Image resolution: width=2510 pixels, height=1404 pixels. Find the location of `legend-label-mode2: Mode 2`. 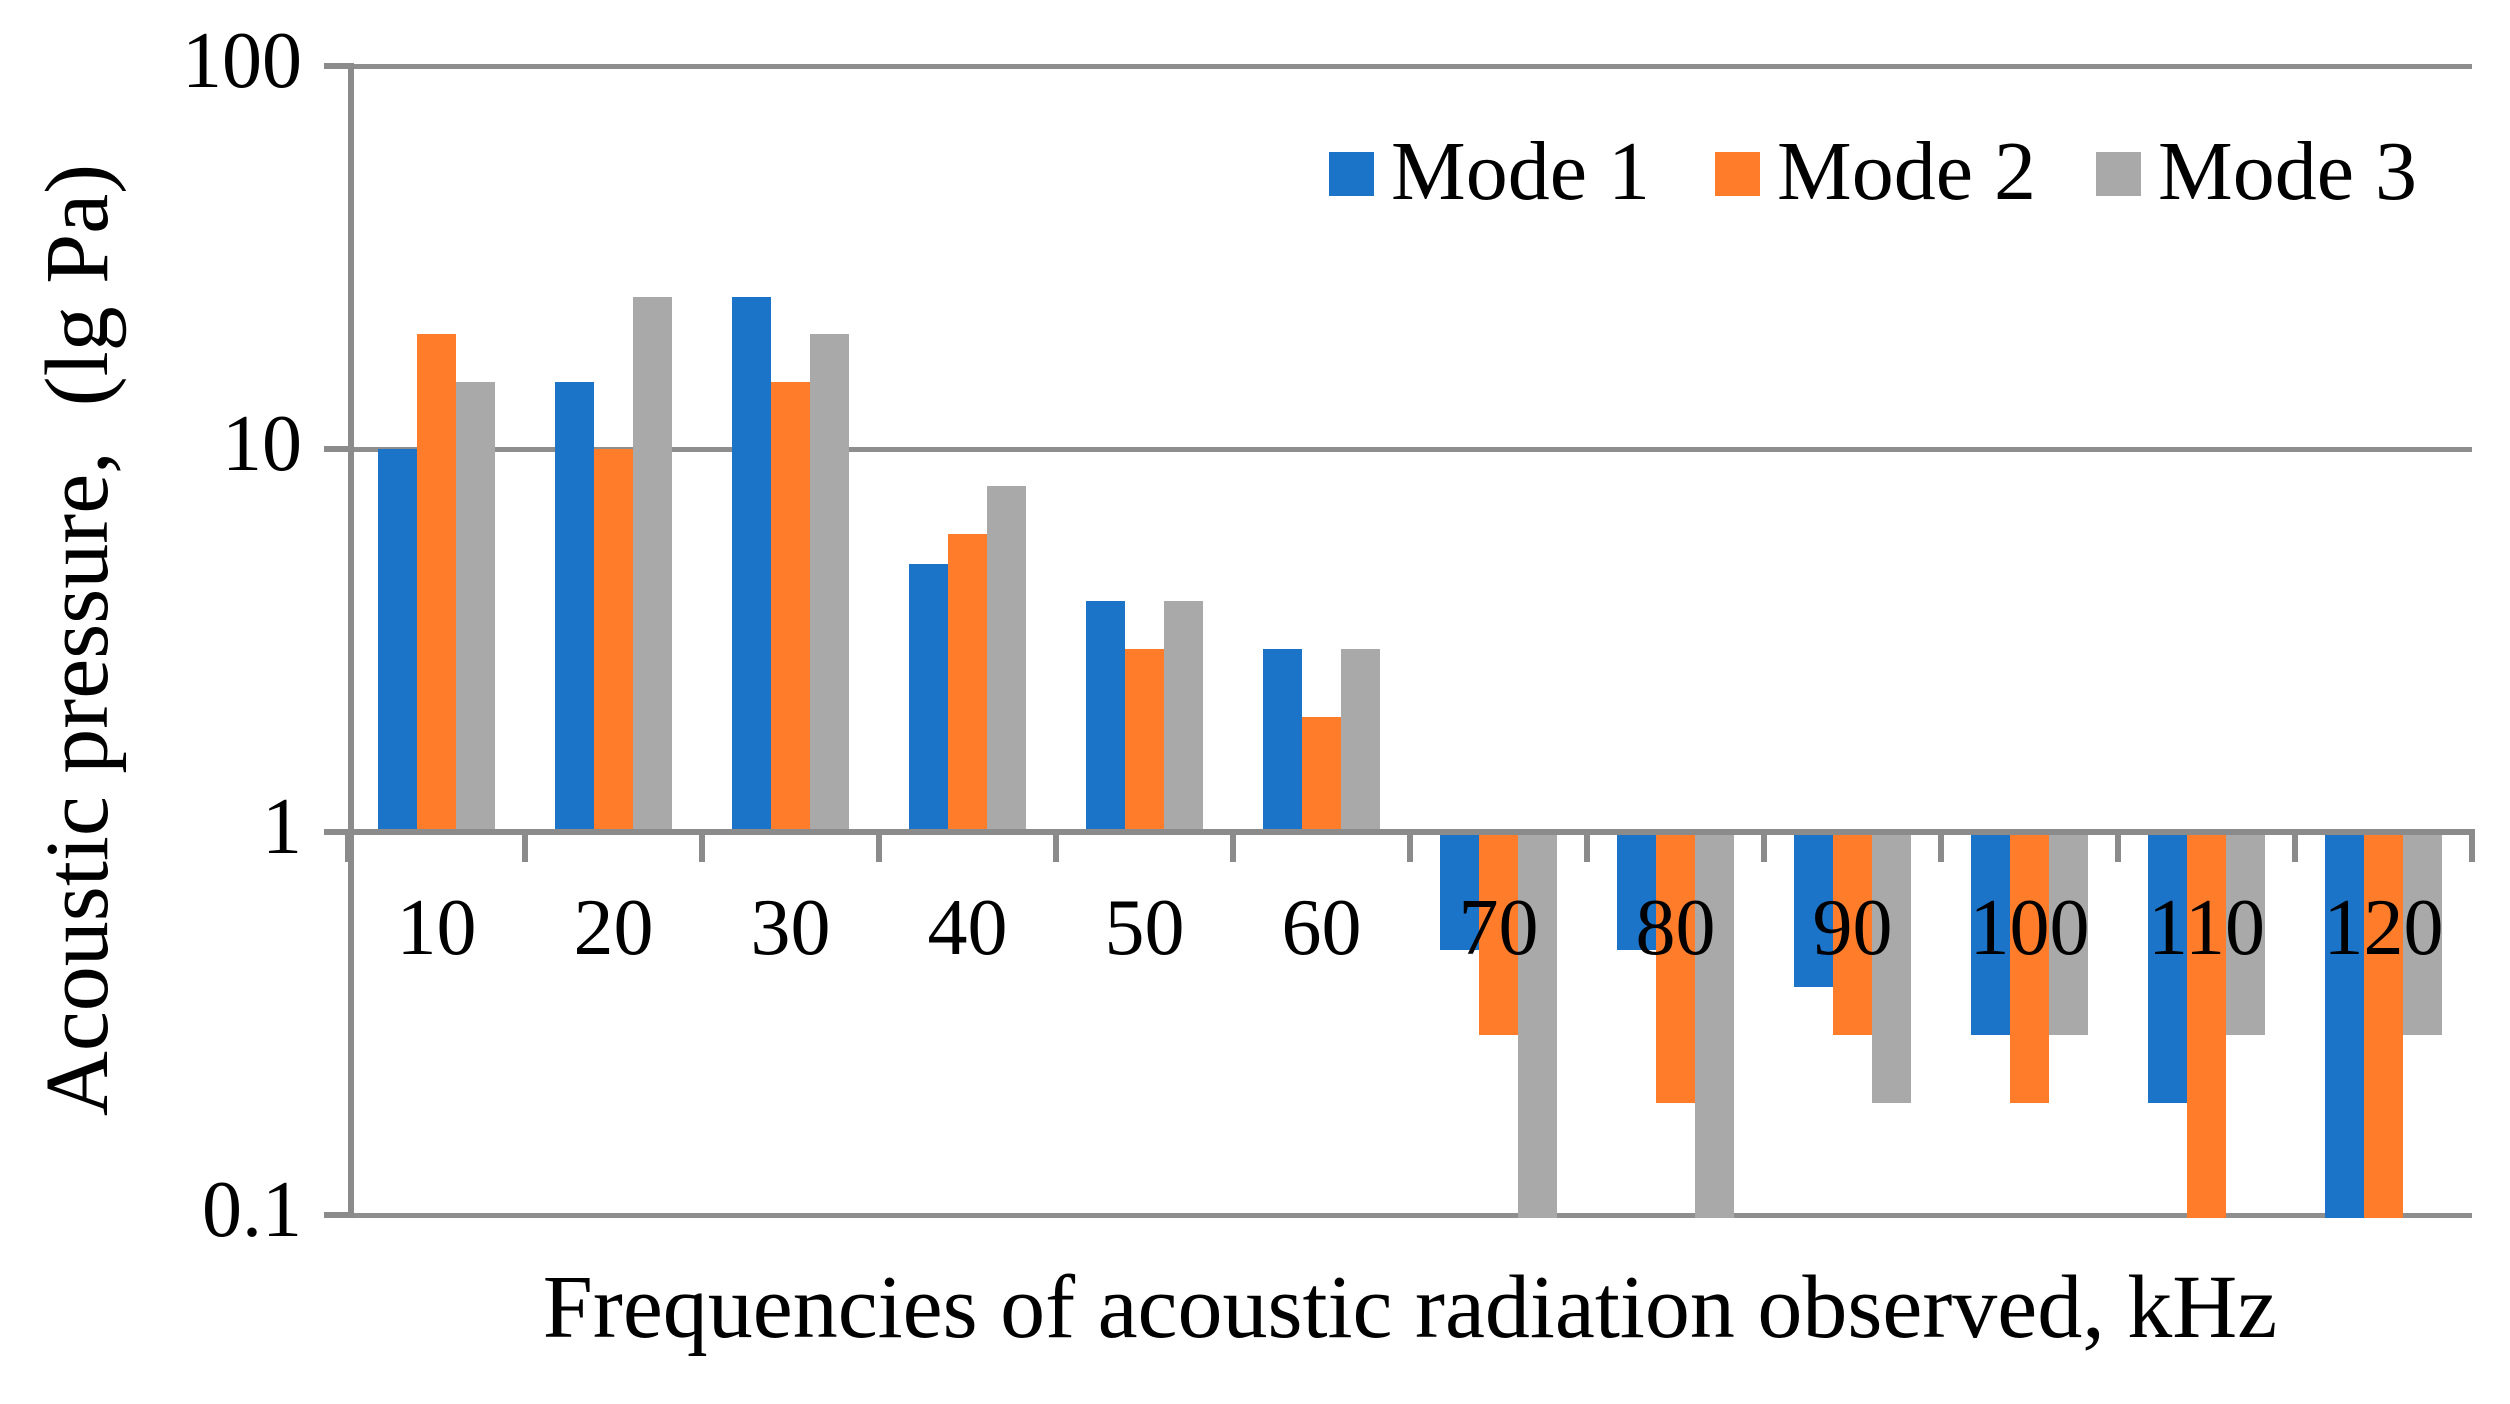

legend-label-mode2: Mode 2 is located at coordinates (1906, 171).